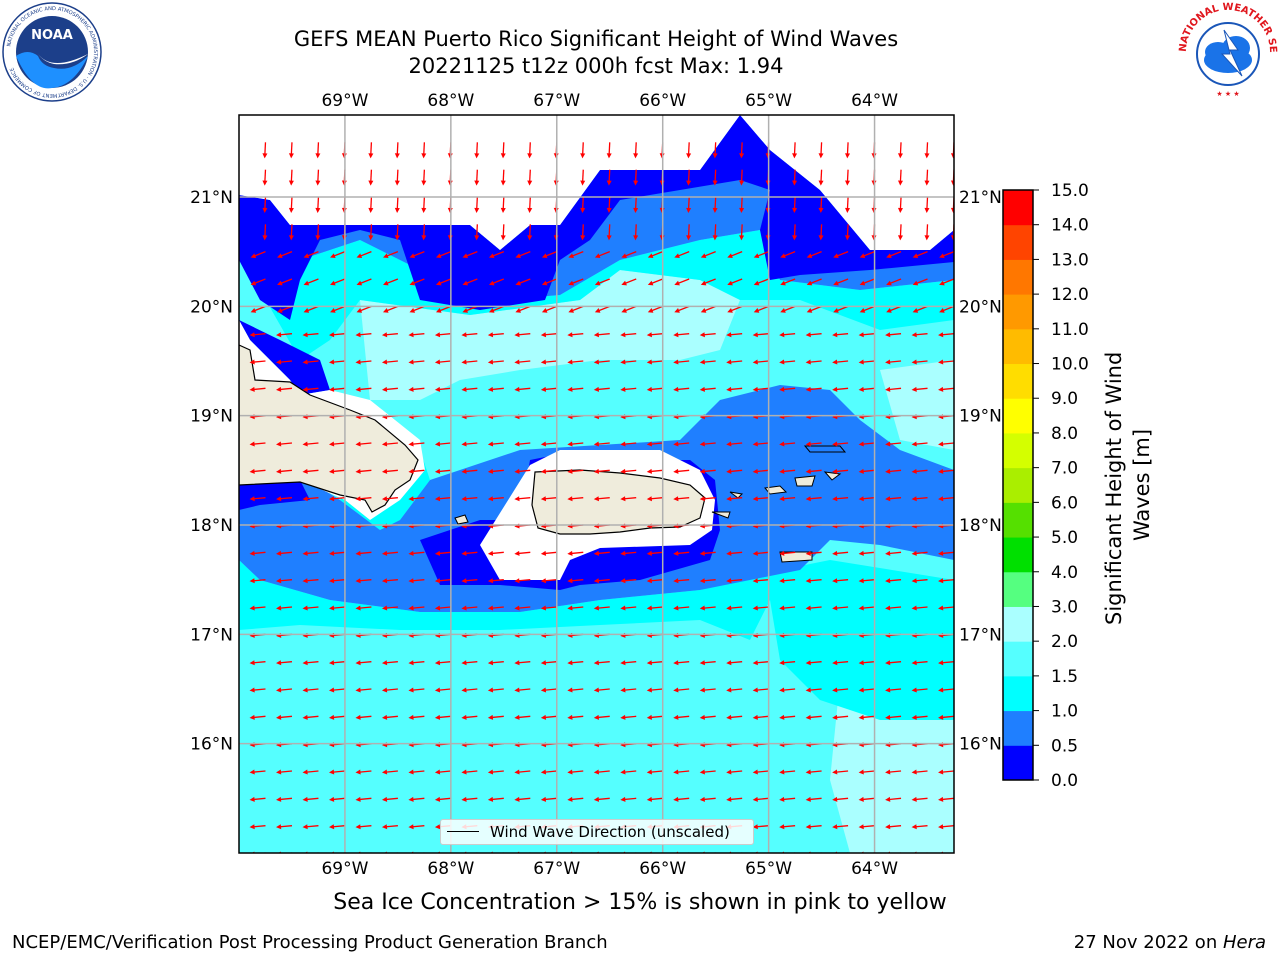 The height and width of the screenshot is (960, 1280). I want to click on colorbar-tick-label: 3.0, so click(1064, 607).